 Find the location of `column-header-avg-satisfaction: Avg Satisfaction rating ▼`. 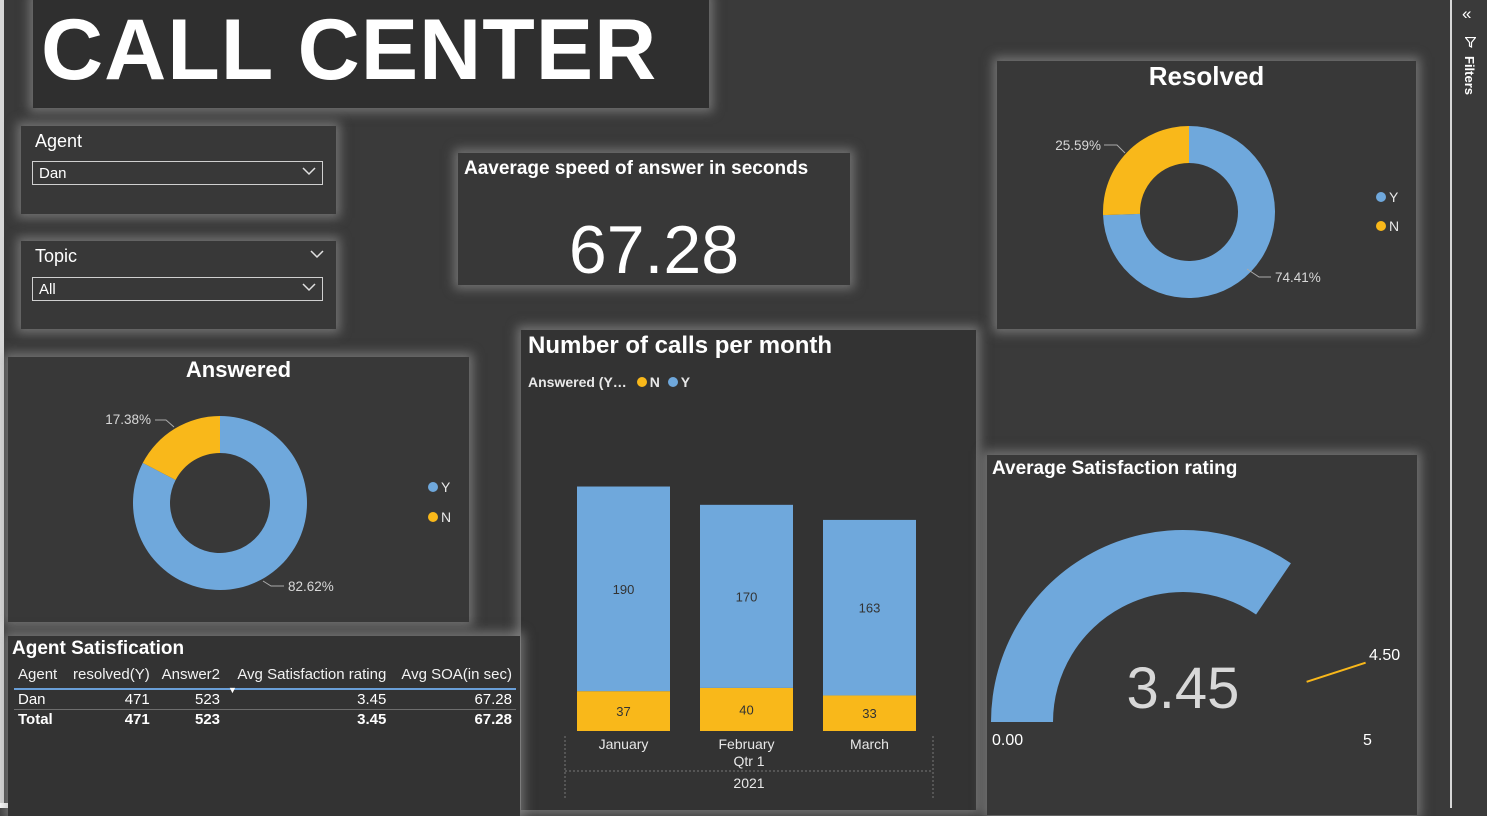

column-header-avg-satisfaction: Avg Satisfaction rating ▼ is located at coordinates (307, 680).